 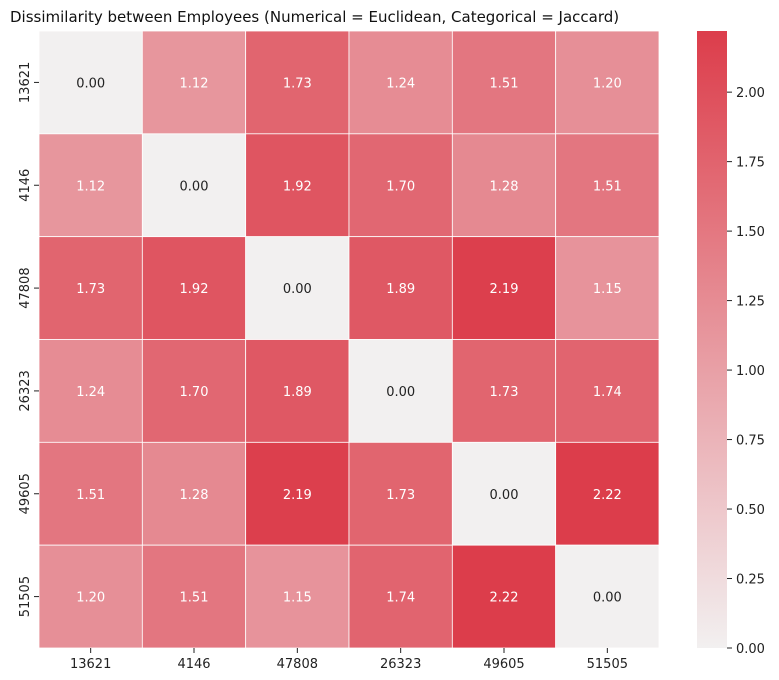 What do you see at coordinates (503, 664) in the screenshot?
I see `x-tick-label: 49605` at bounding box center [503, 664].